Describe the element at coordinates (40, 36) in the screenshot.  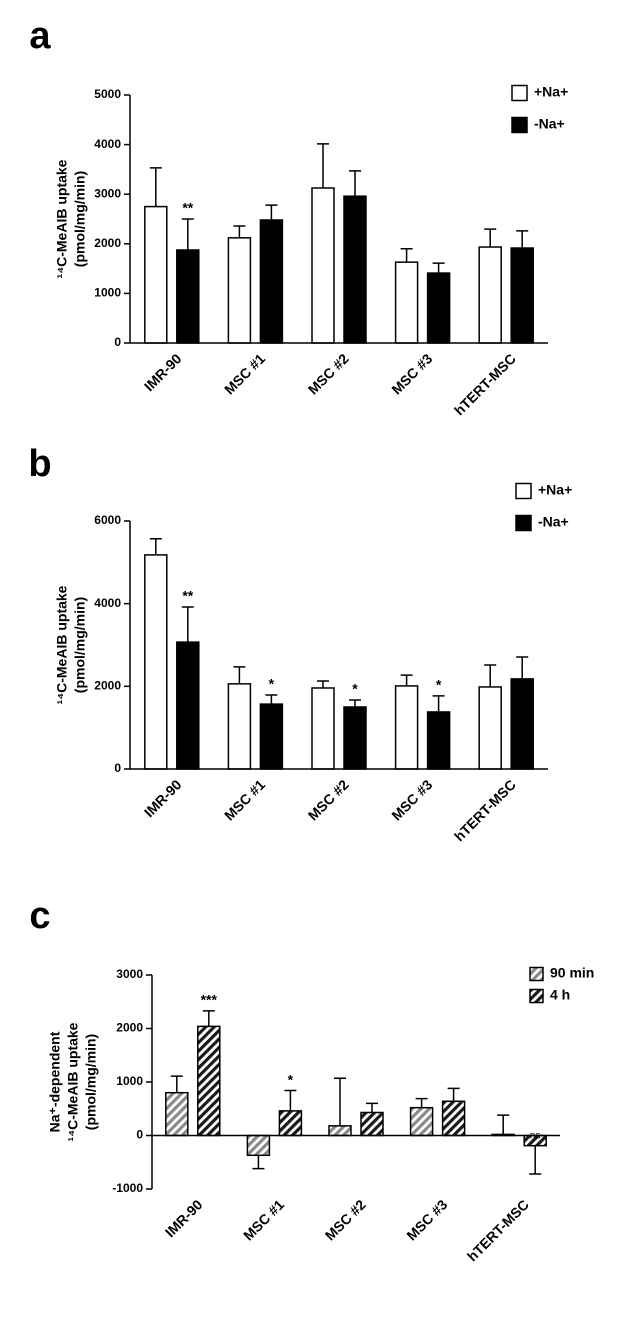
I see `panel-title: a` at that location.